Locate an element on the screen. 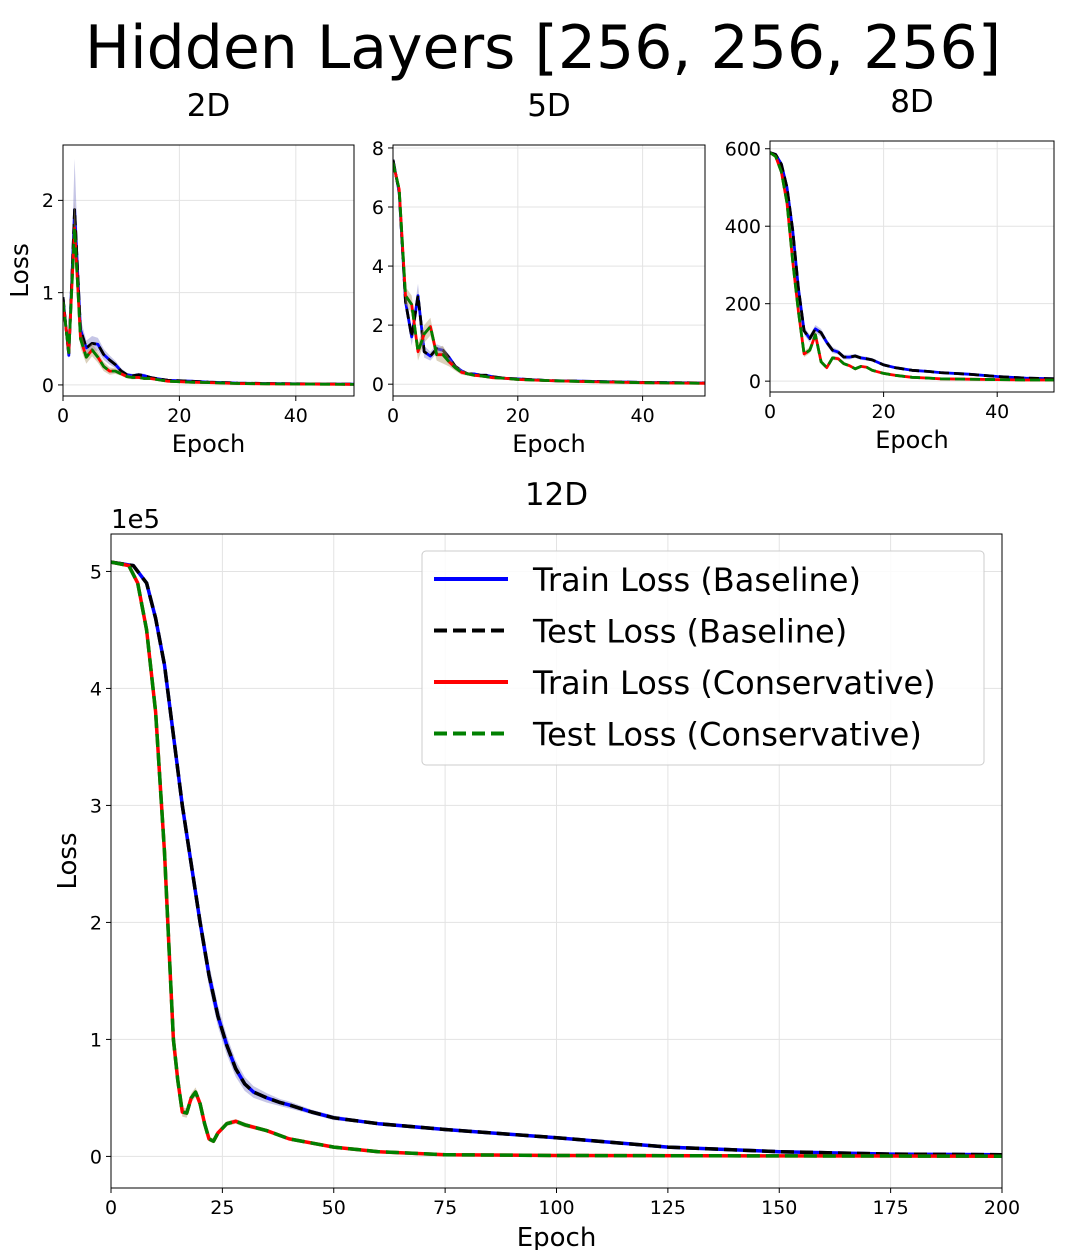 The height and width of the screenshot is (1250, 1075). y-scale-label: 1e5 is located at coordinates (135, 520).